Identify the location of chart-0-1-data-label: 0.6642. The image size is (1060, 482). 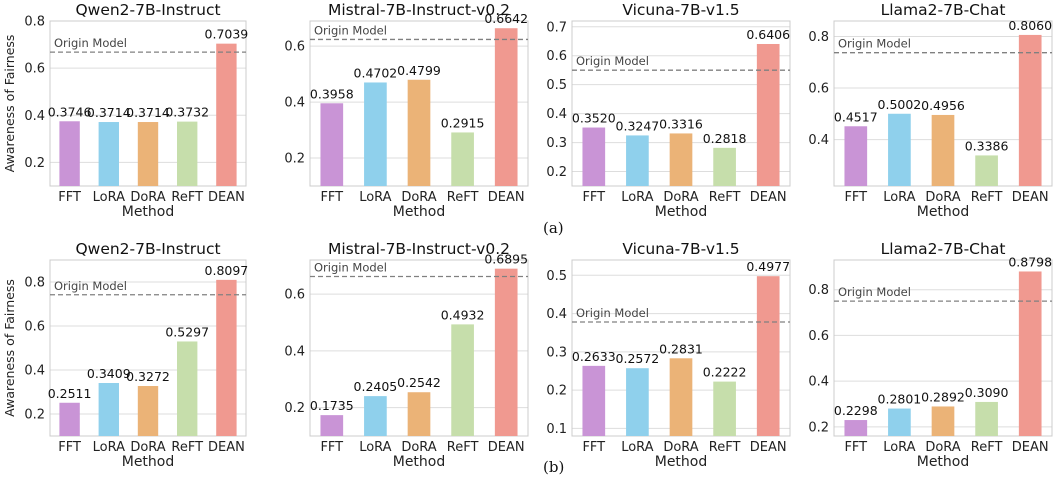
(506, 18).